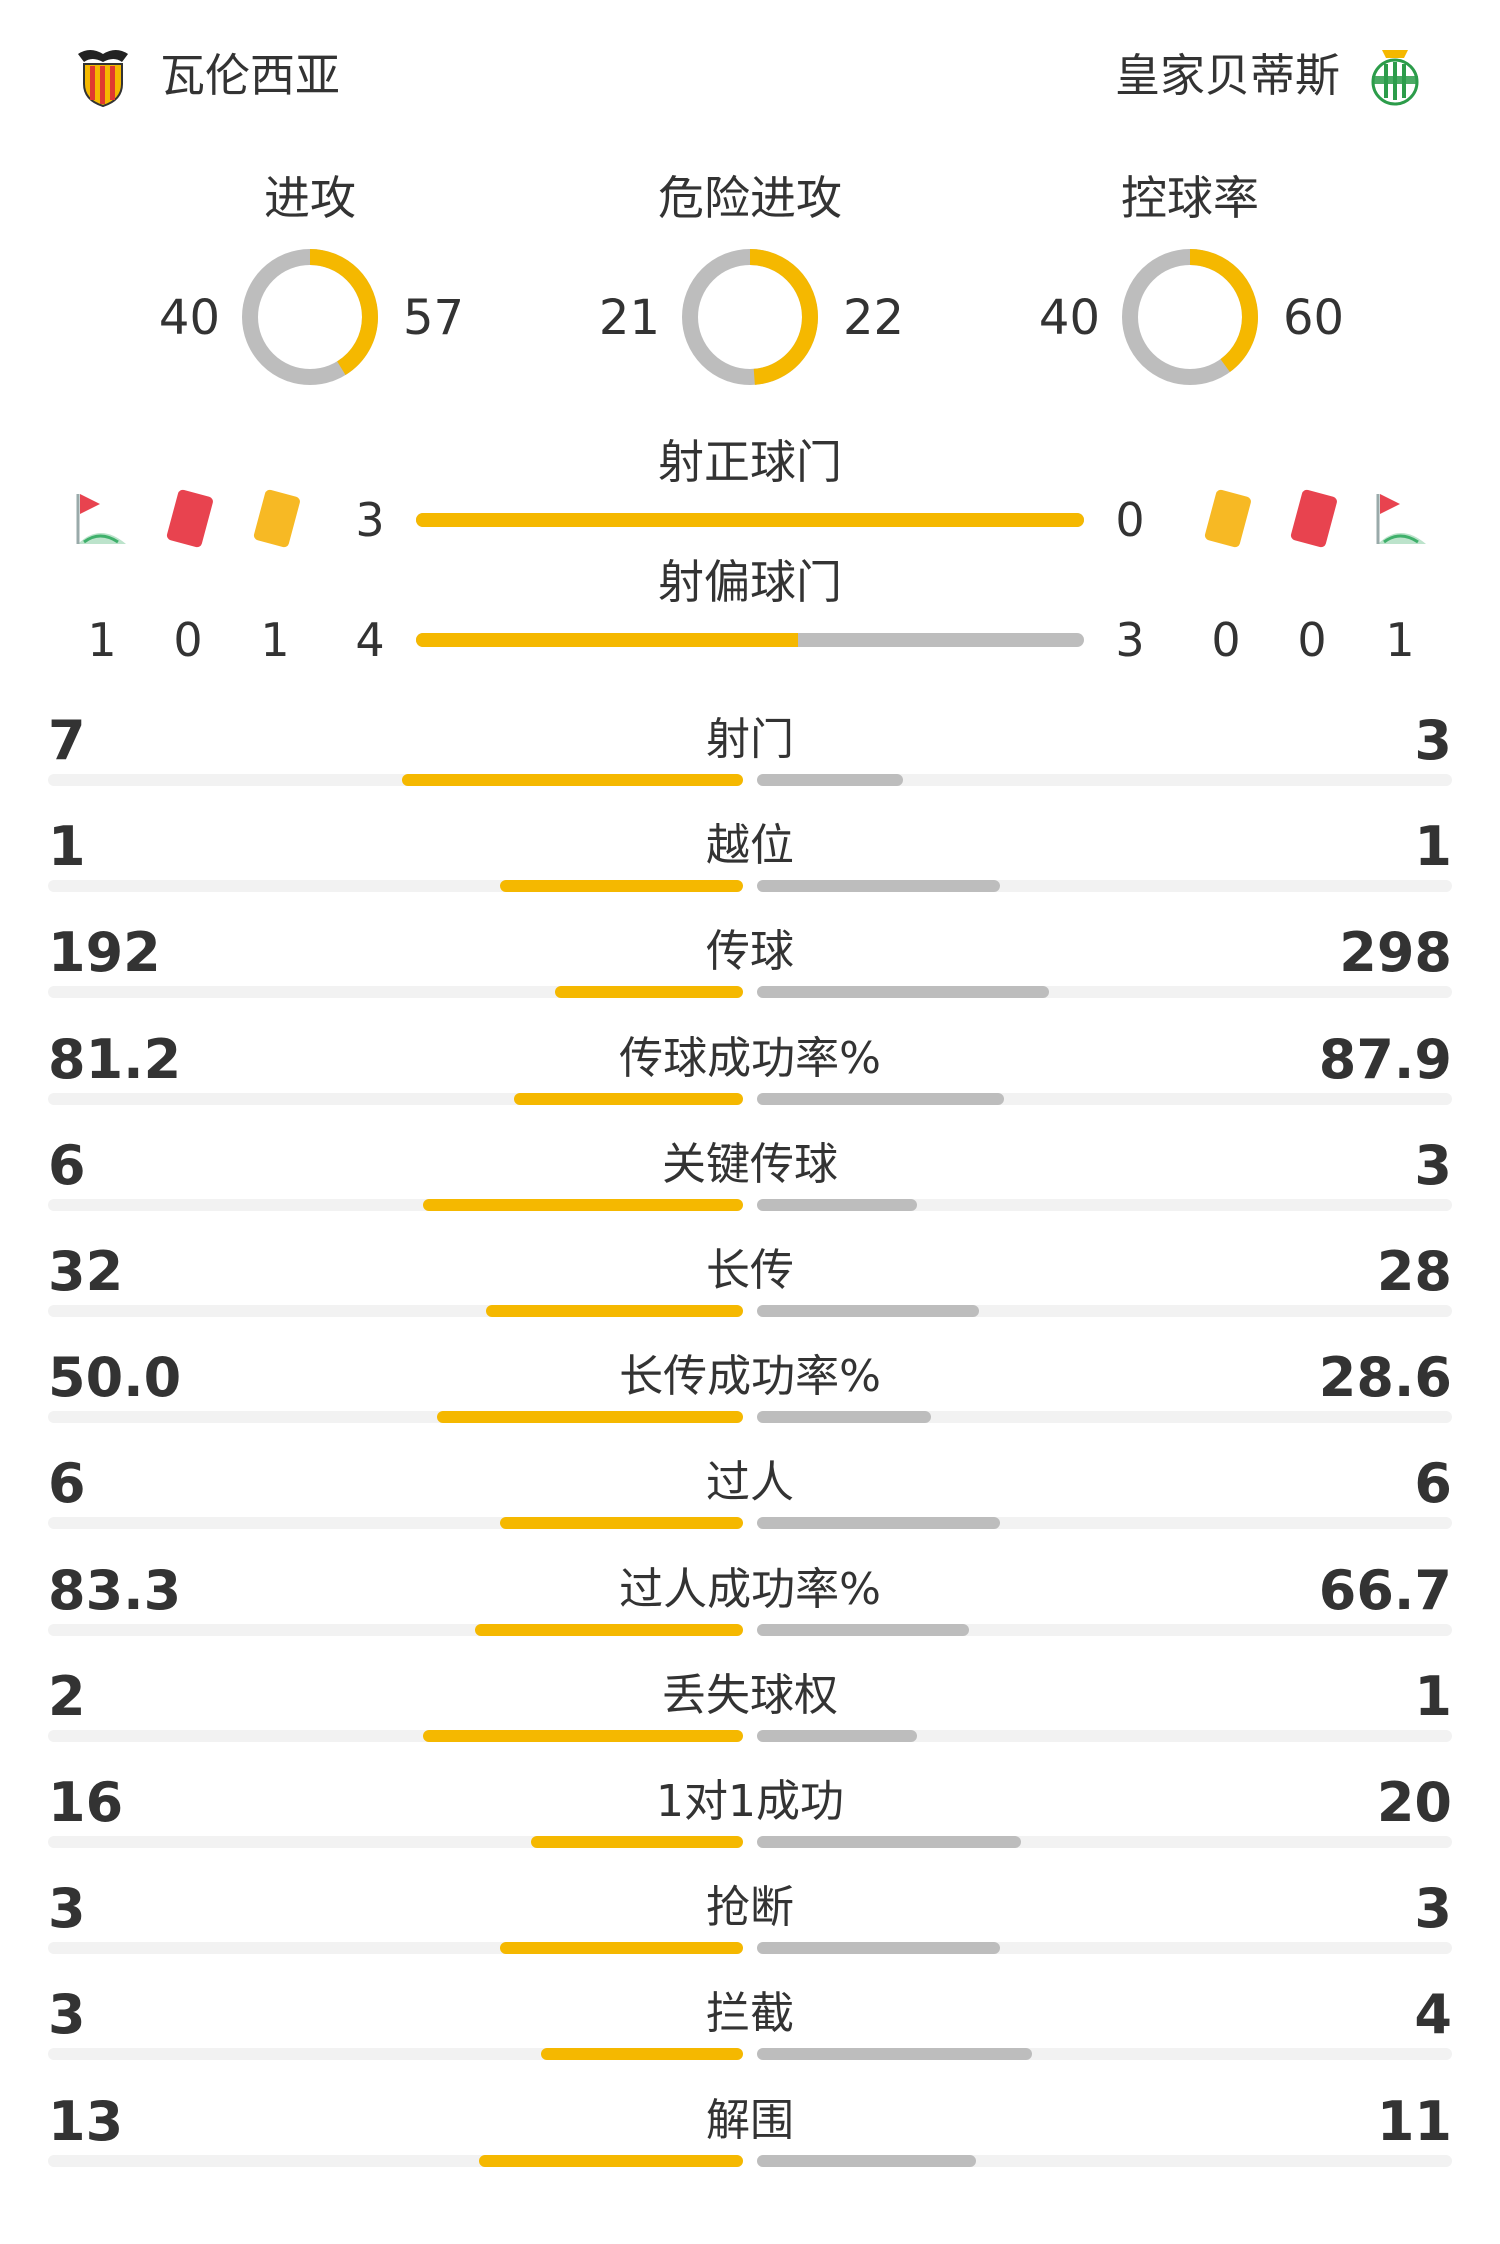  I want to click on stat-home-value: 81.2, so click(115, 1059).